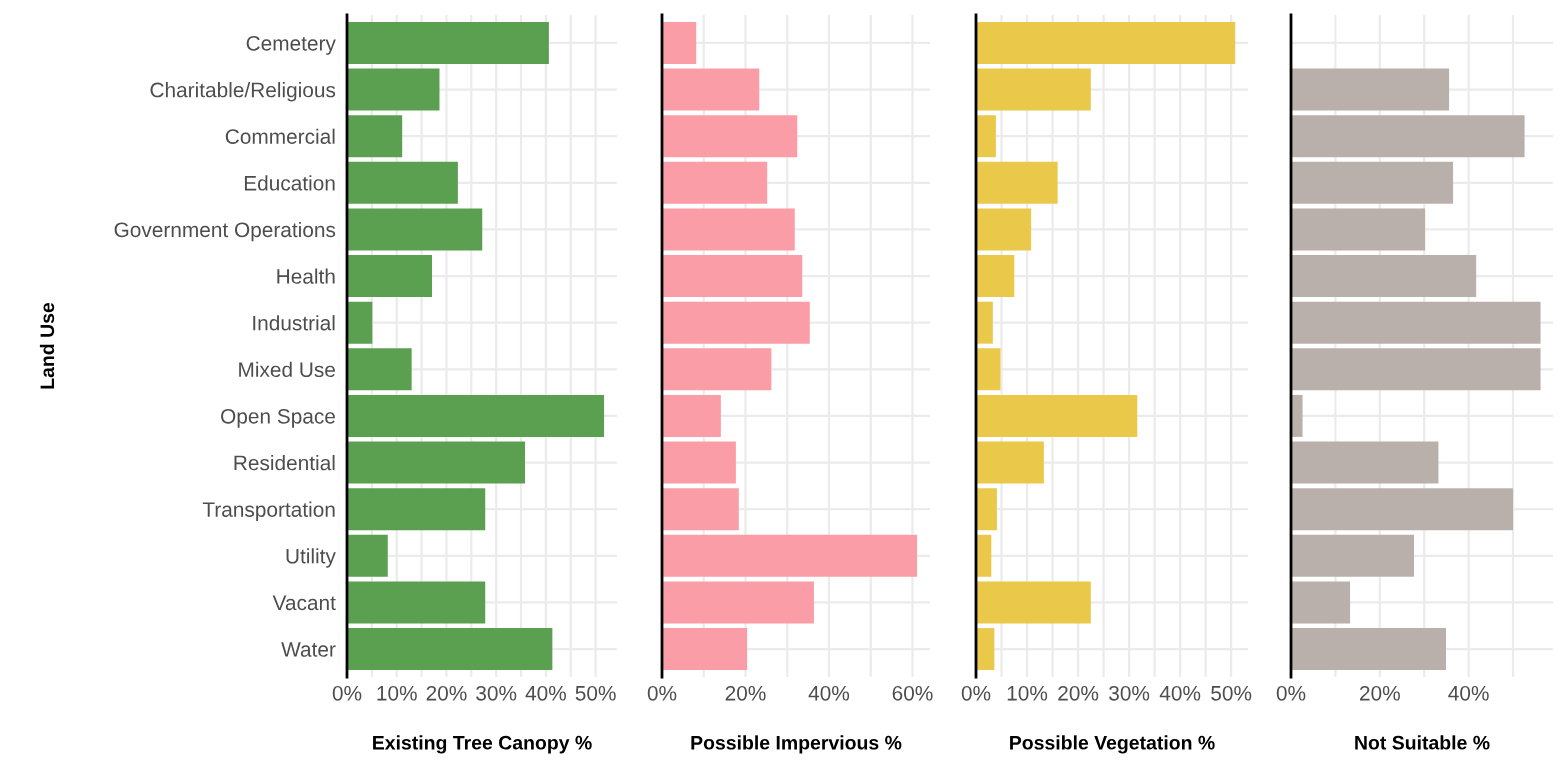  Describe the element at coordinates (287, 369) in the screenshot. I see `y-tick-label: Mixed Use` at that location.